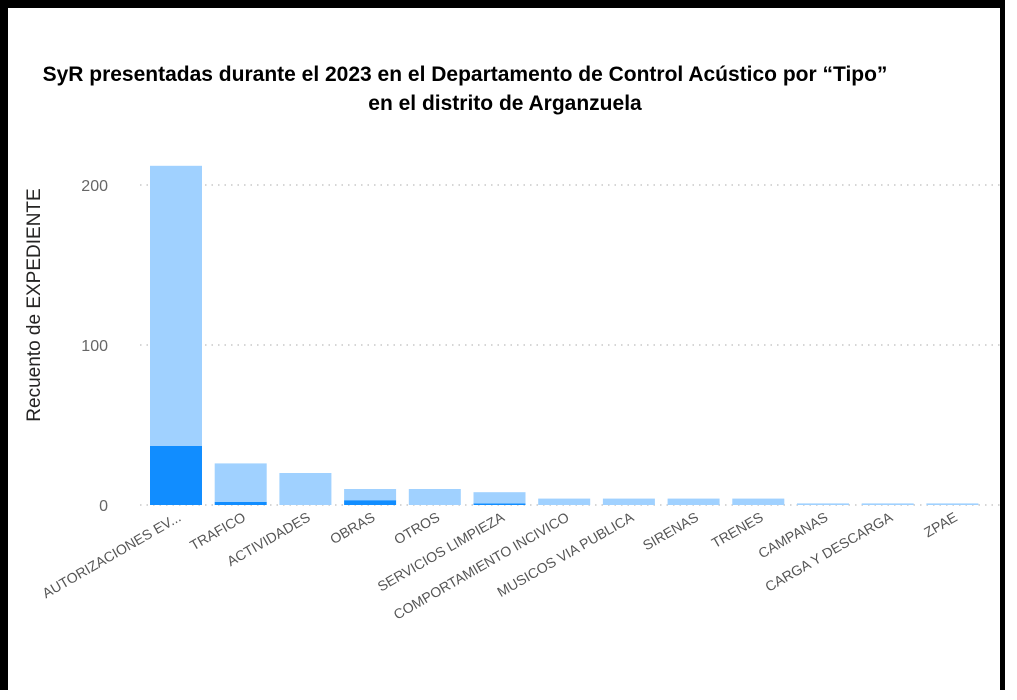  What do you see at coordinates (940, 525) in the screenshot?
I see `x-tick-label: ZPAE` at bounding box center [940, 525].